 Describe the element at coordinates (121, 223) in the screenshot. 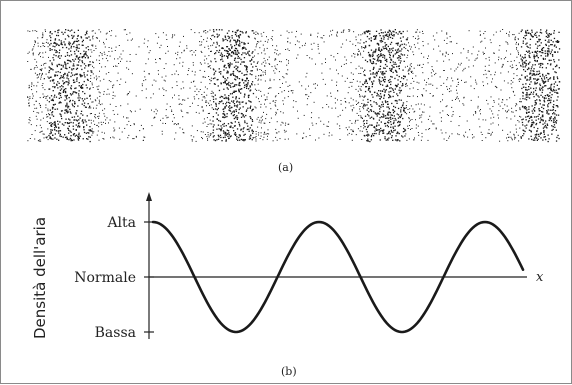

I see `level-label-alta: Alta` at that location.